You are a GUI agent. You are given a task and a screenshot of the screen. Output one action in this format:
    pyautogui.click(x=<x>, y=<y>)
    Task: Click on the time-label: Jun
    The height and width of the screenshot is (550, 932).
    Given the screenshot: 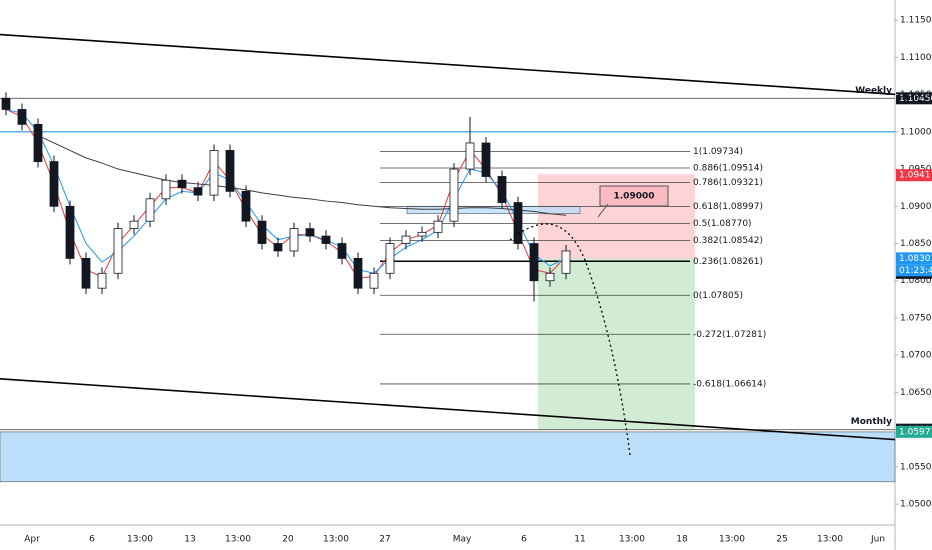 What is the action you would take?
    pyautogui.click(x=877, y=540)
    